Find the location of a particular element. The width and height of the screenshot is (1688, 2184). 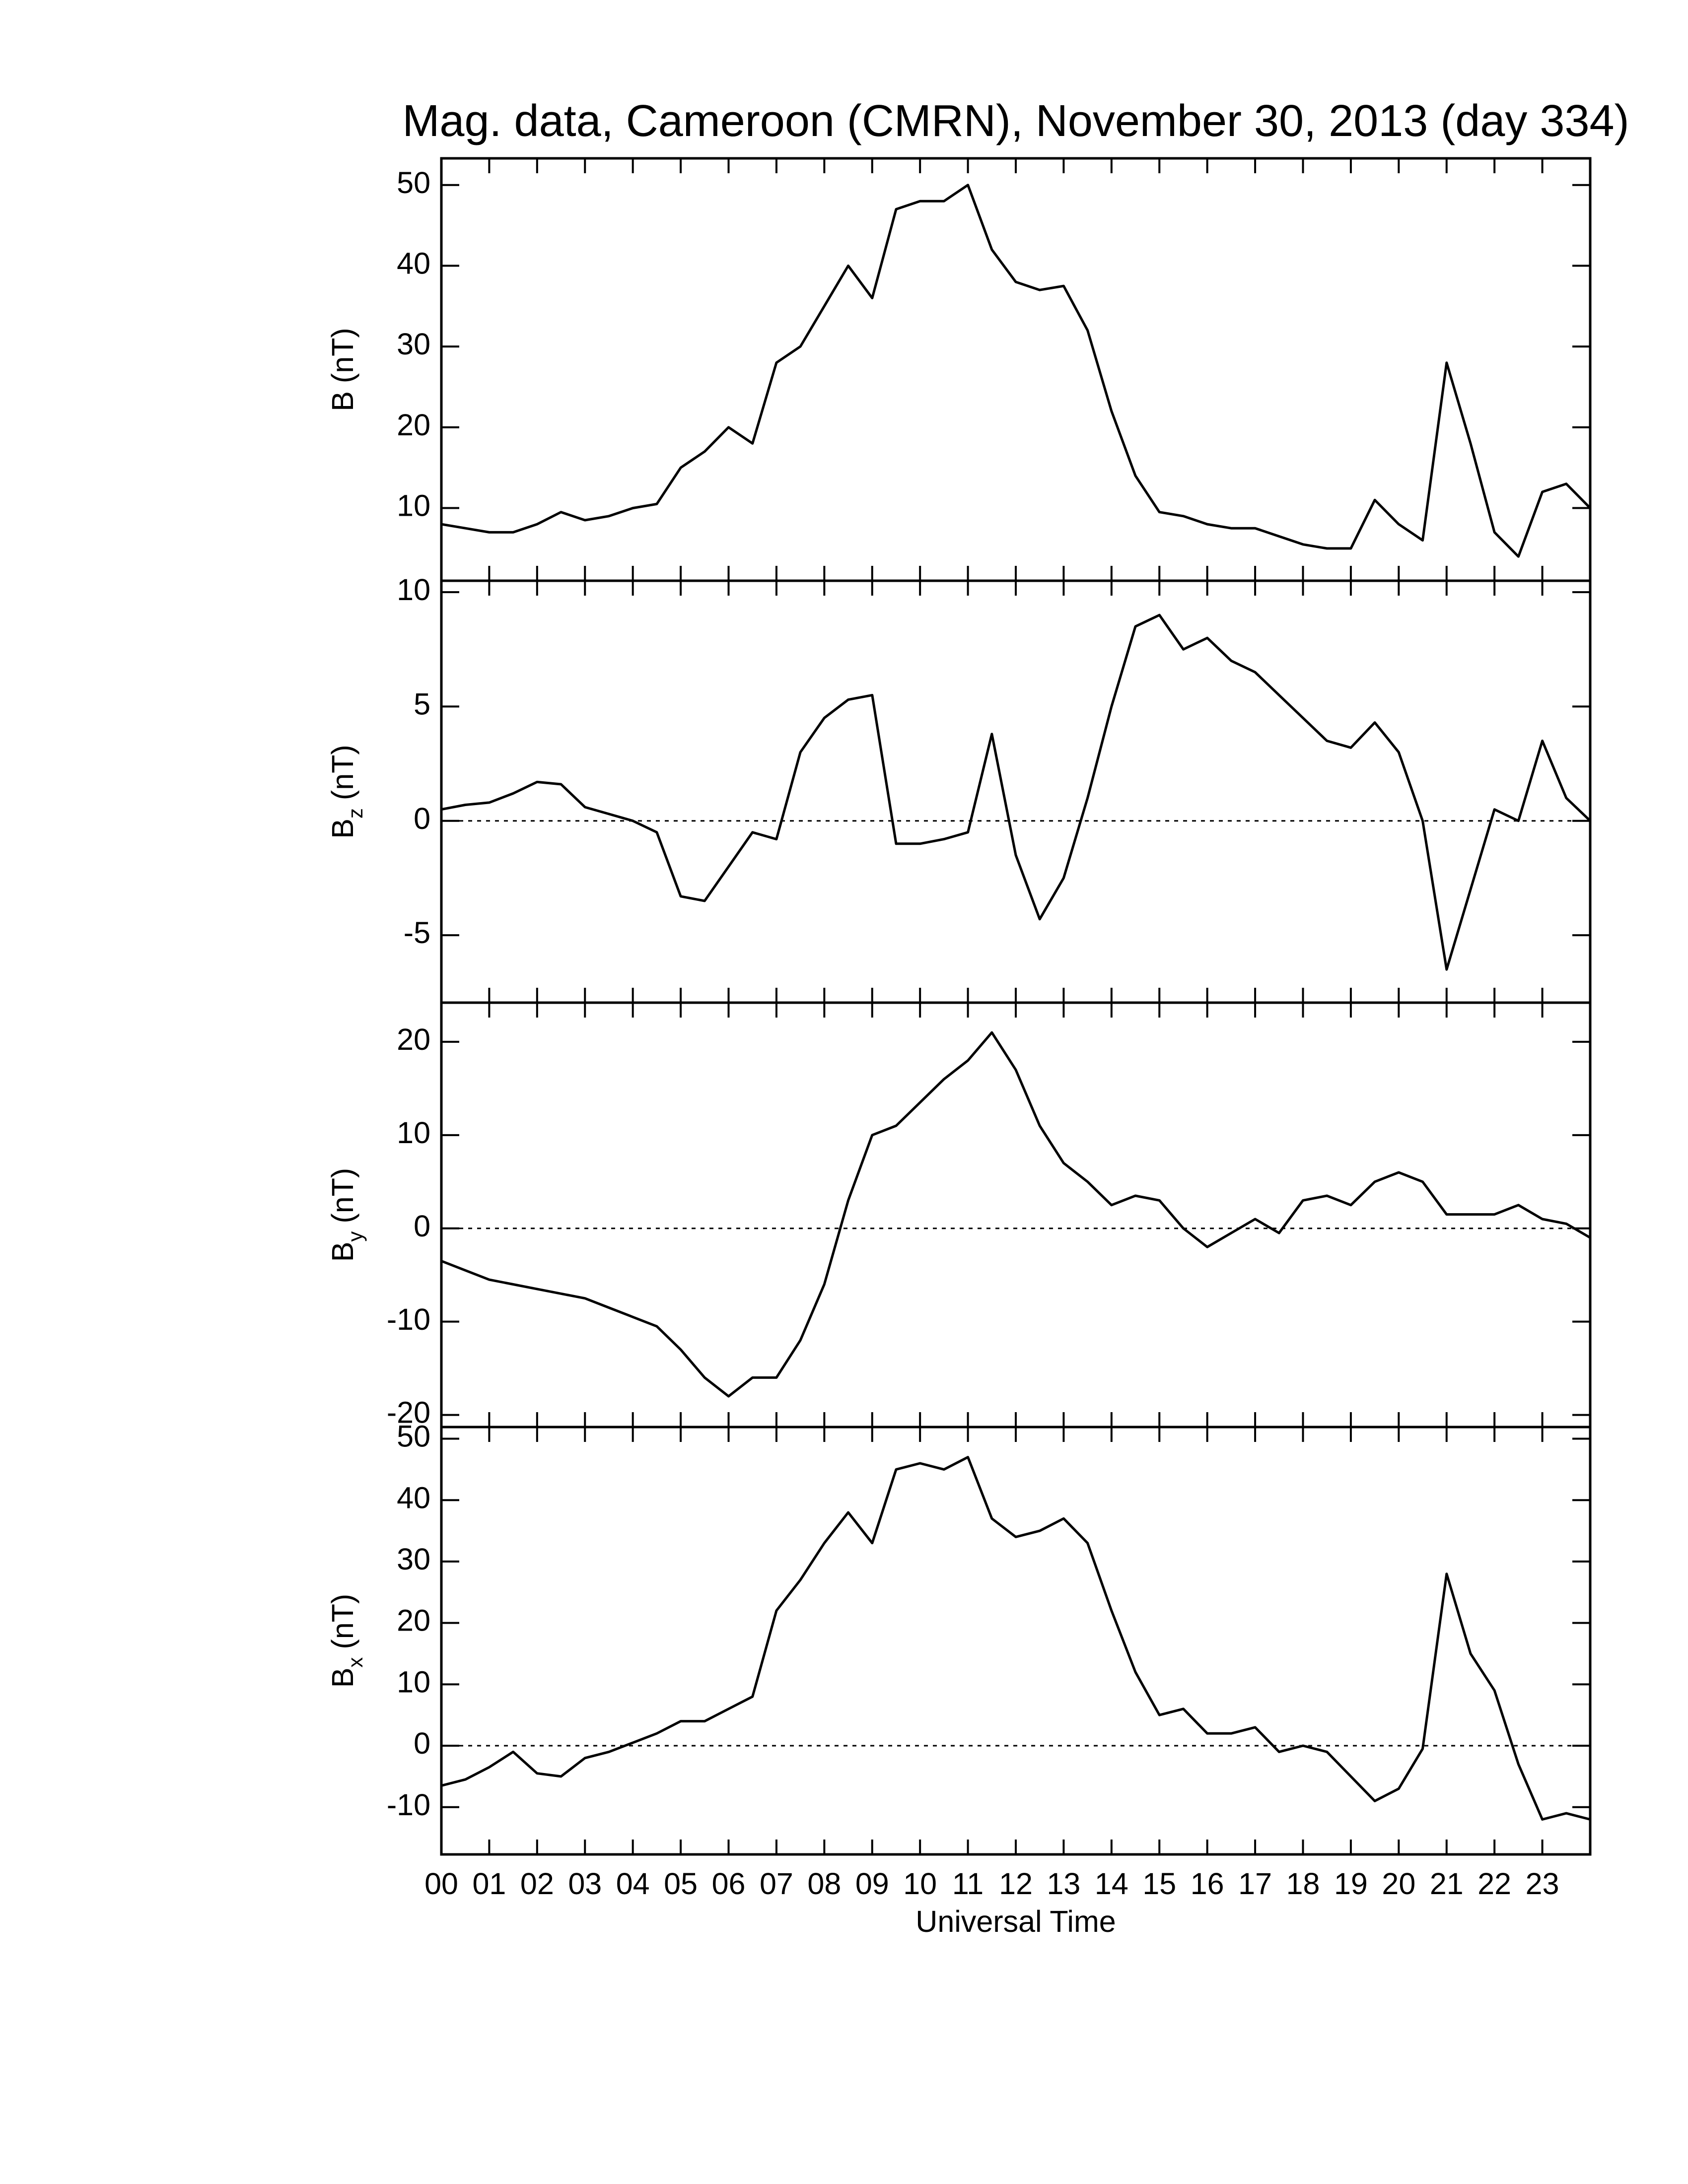

y-tick-label: -20 is located at coordinates (408, 1413).